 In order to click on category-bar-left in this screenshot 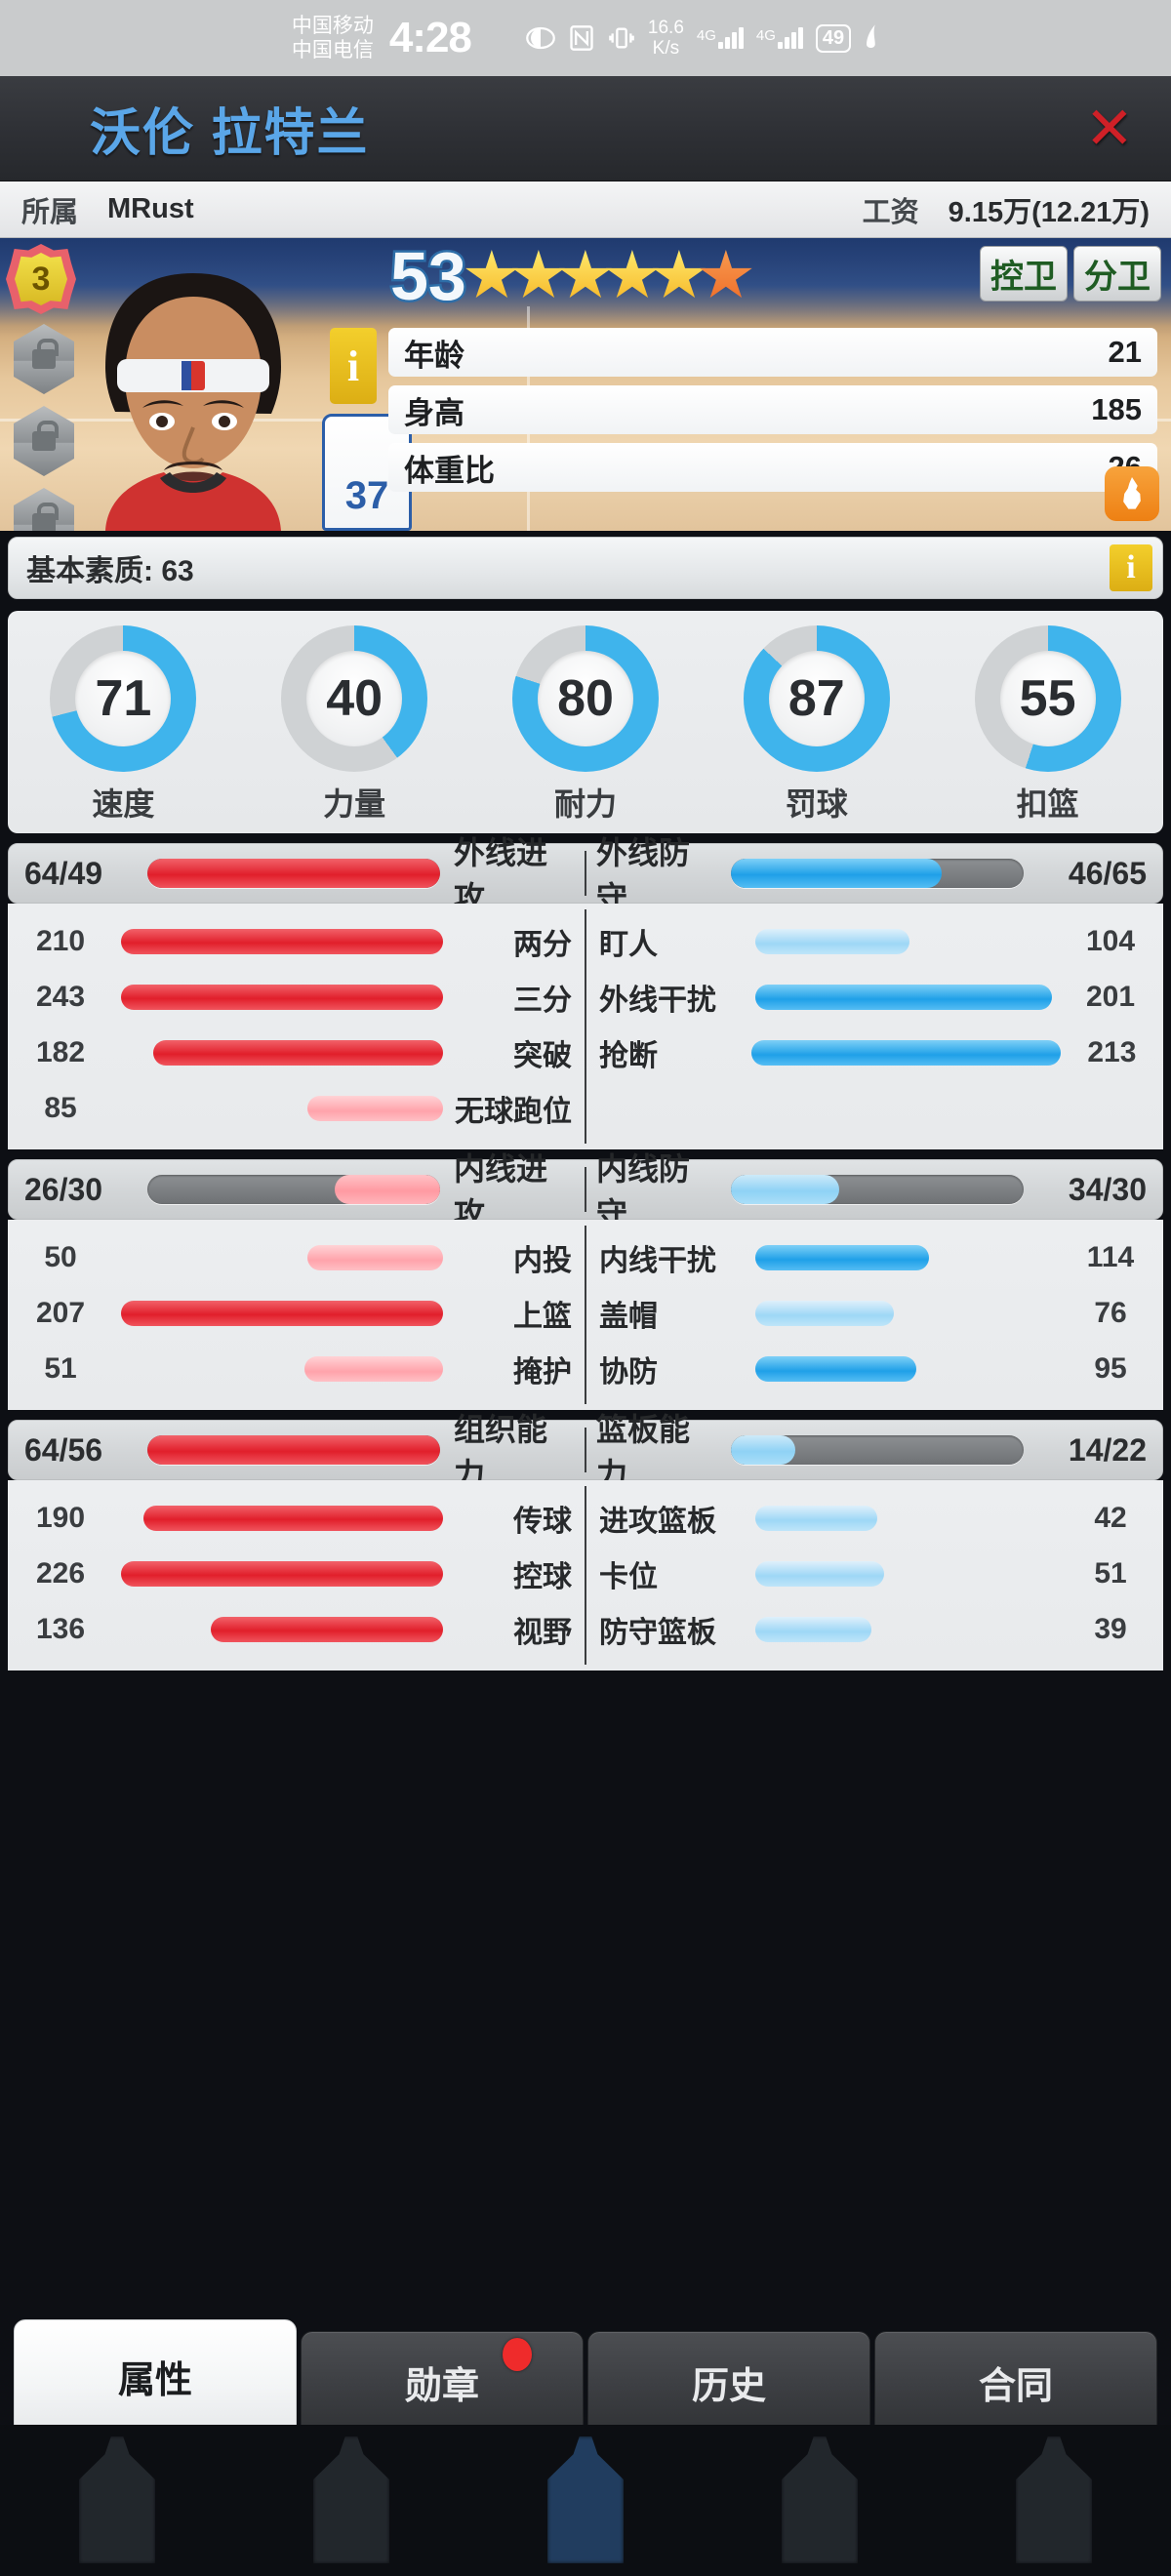, I will do `click(293, 1450)`.